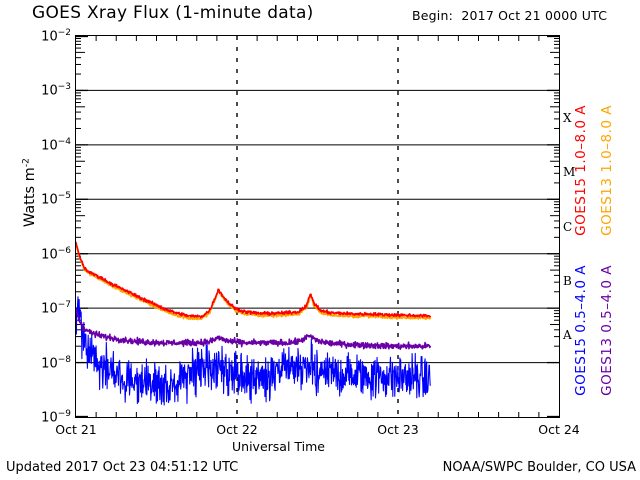 The height and width of the screenshot is (480, 640). What do you see at coordinates (581, 330) in the screenshot?
I see `legend-label-goes15-short: GOES15 0.5–4.0 A` at bounding box center [581, 330].